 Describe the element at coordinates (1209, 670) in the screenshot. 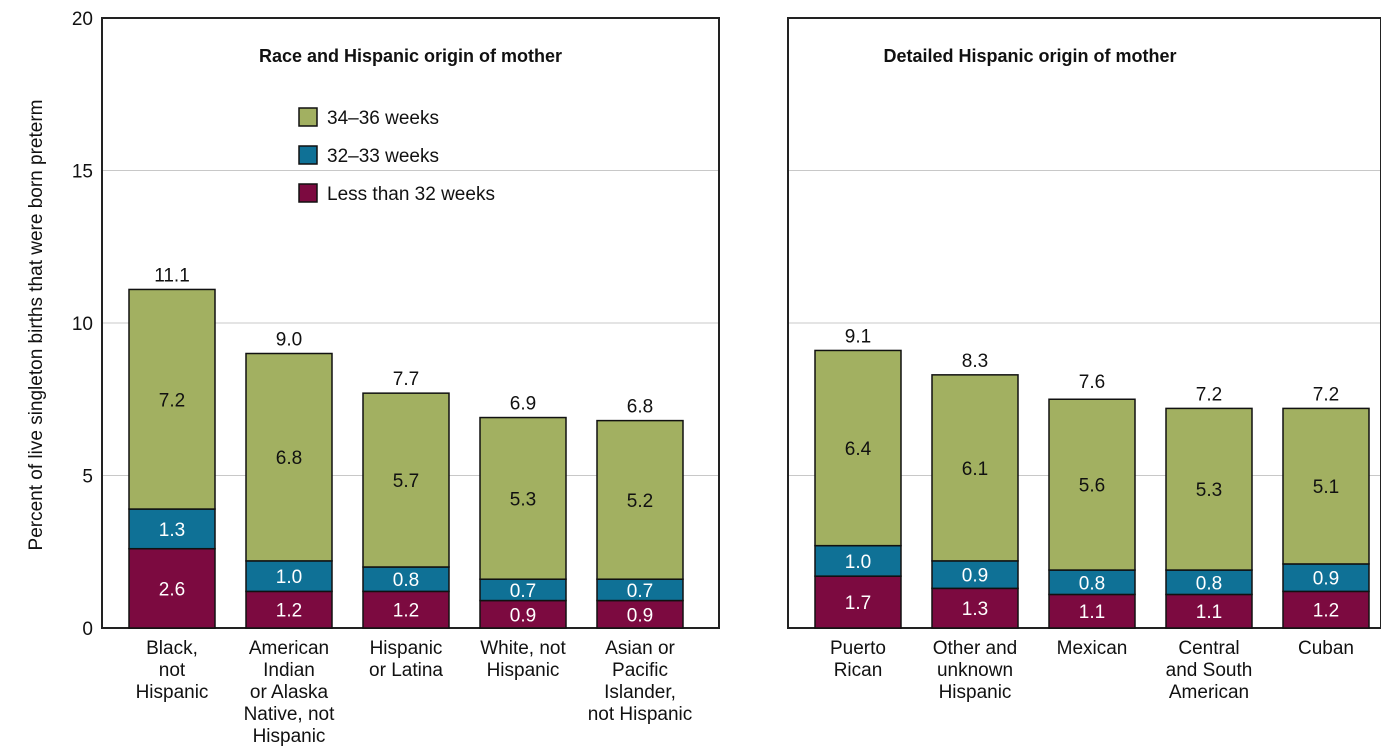

I see `category-label: and South` at that location.